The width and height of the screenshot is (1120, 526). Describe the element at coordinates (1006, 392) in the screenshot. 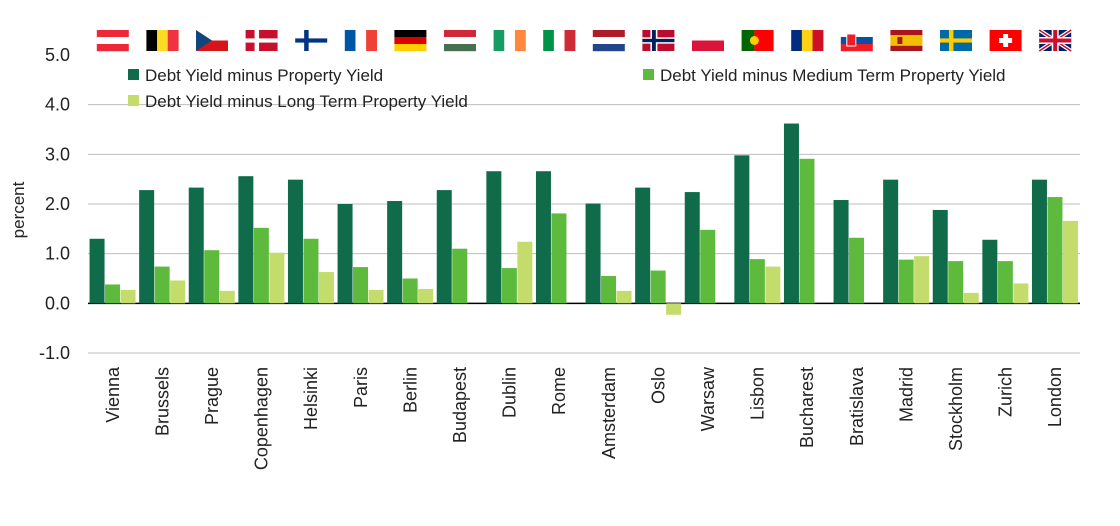

I see `x-category-label: Zurich` at that location.